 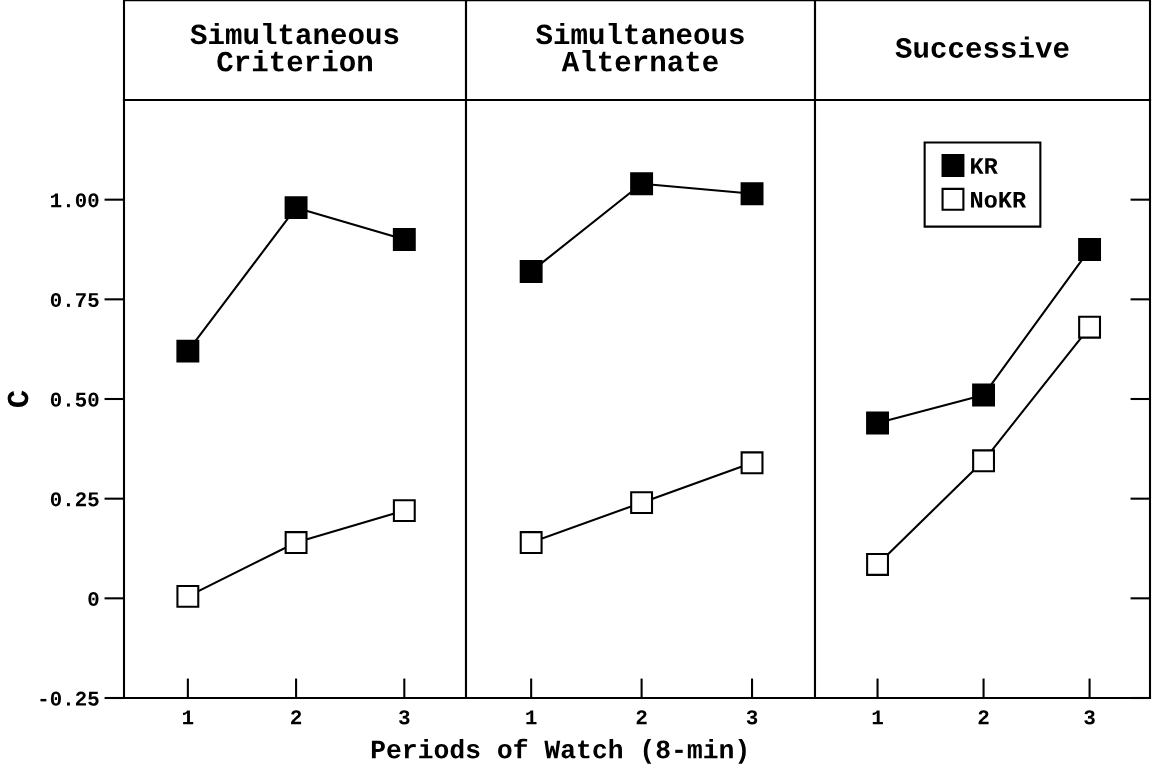 What do you see at coordinates (18, 398) in the screenshot?
I see `y-axis-title: C` at bounding box center [18, 398].